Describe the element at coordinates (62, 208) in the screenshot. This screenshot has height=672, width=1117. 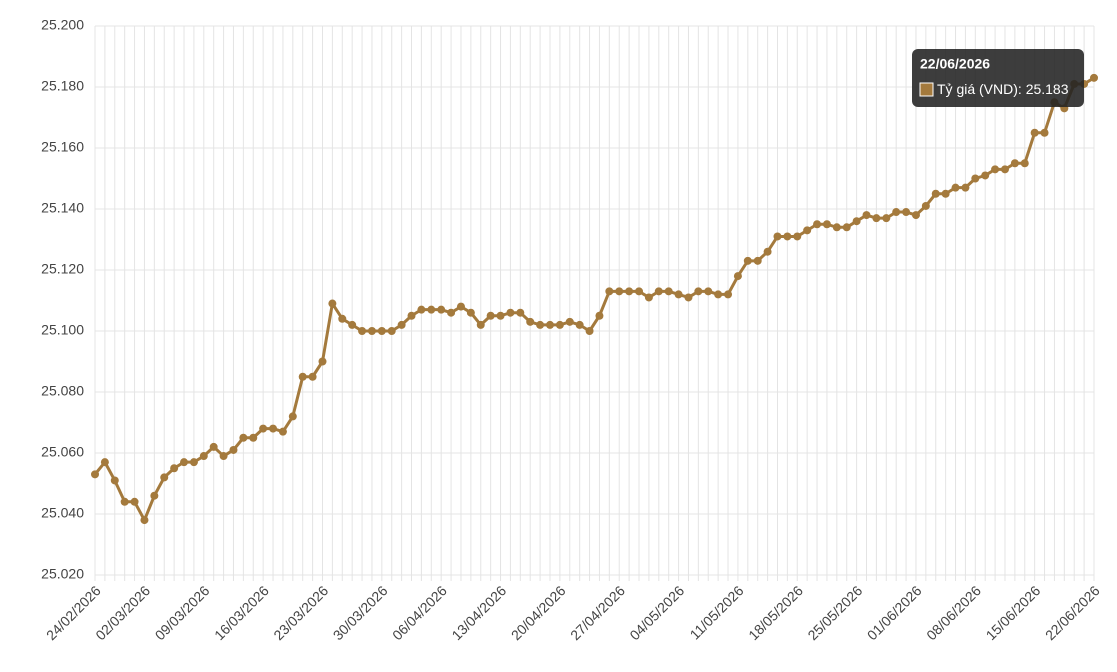
I see `y-tick-label: 25.140` at that location.